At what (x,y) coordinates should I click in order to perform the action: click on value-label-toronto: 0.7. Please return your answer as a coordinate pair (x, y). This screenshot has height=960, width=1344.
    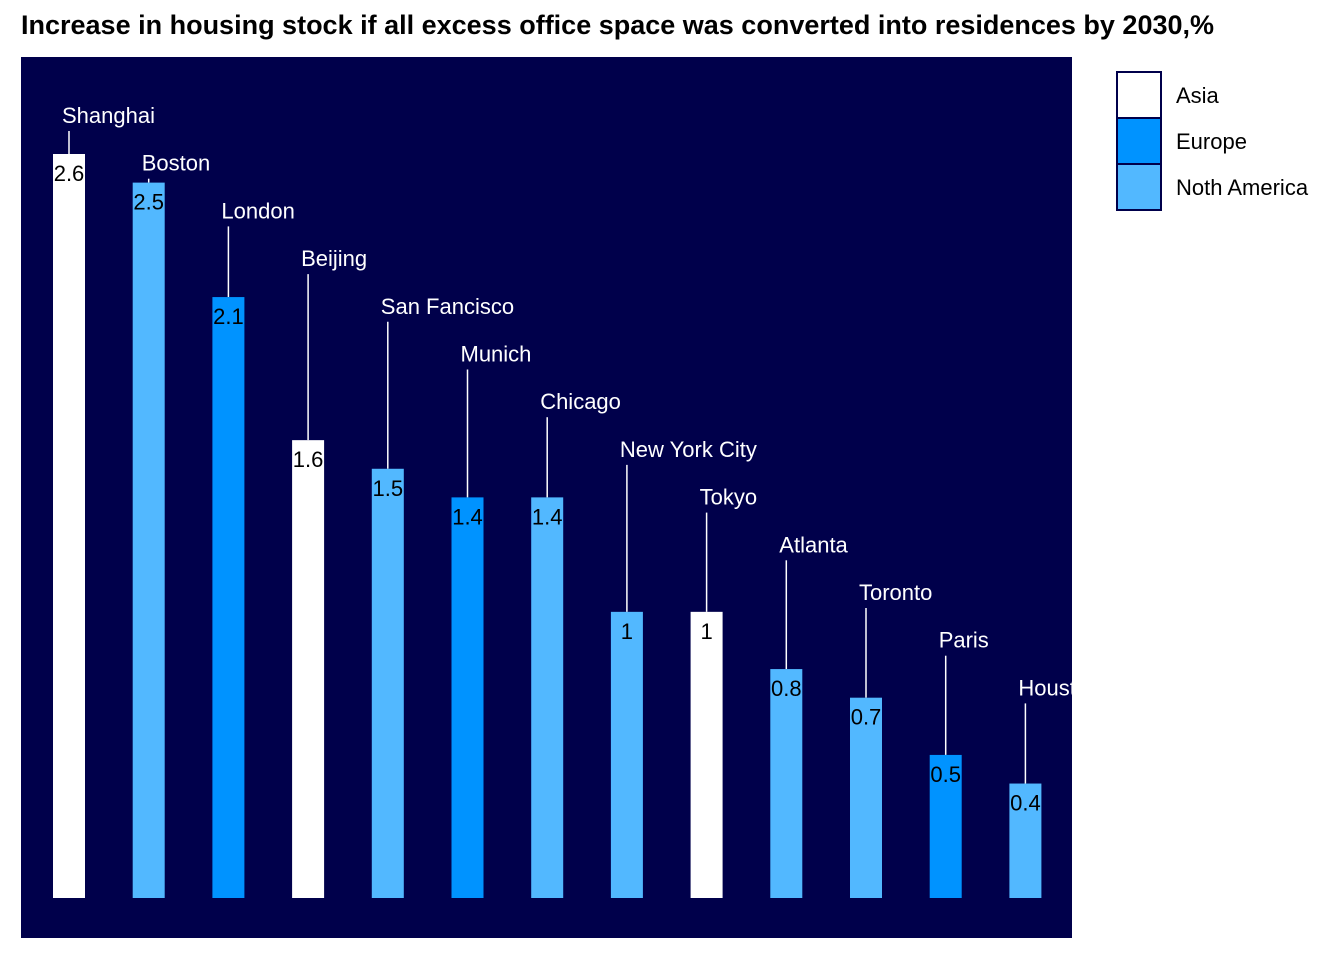
    Looking at the image, I should click on (866, 717).